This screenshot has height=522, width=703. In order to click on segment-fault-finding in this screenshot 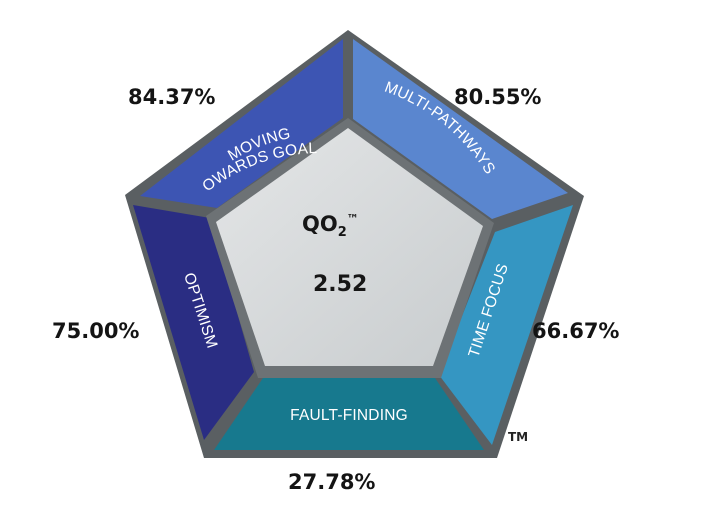, I will do `click(349, 414)`.